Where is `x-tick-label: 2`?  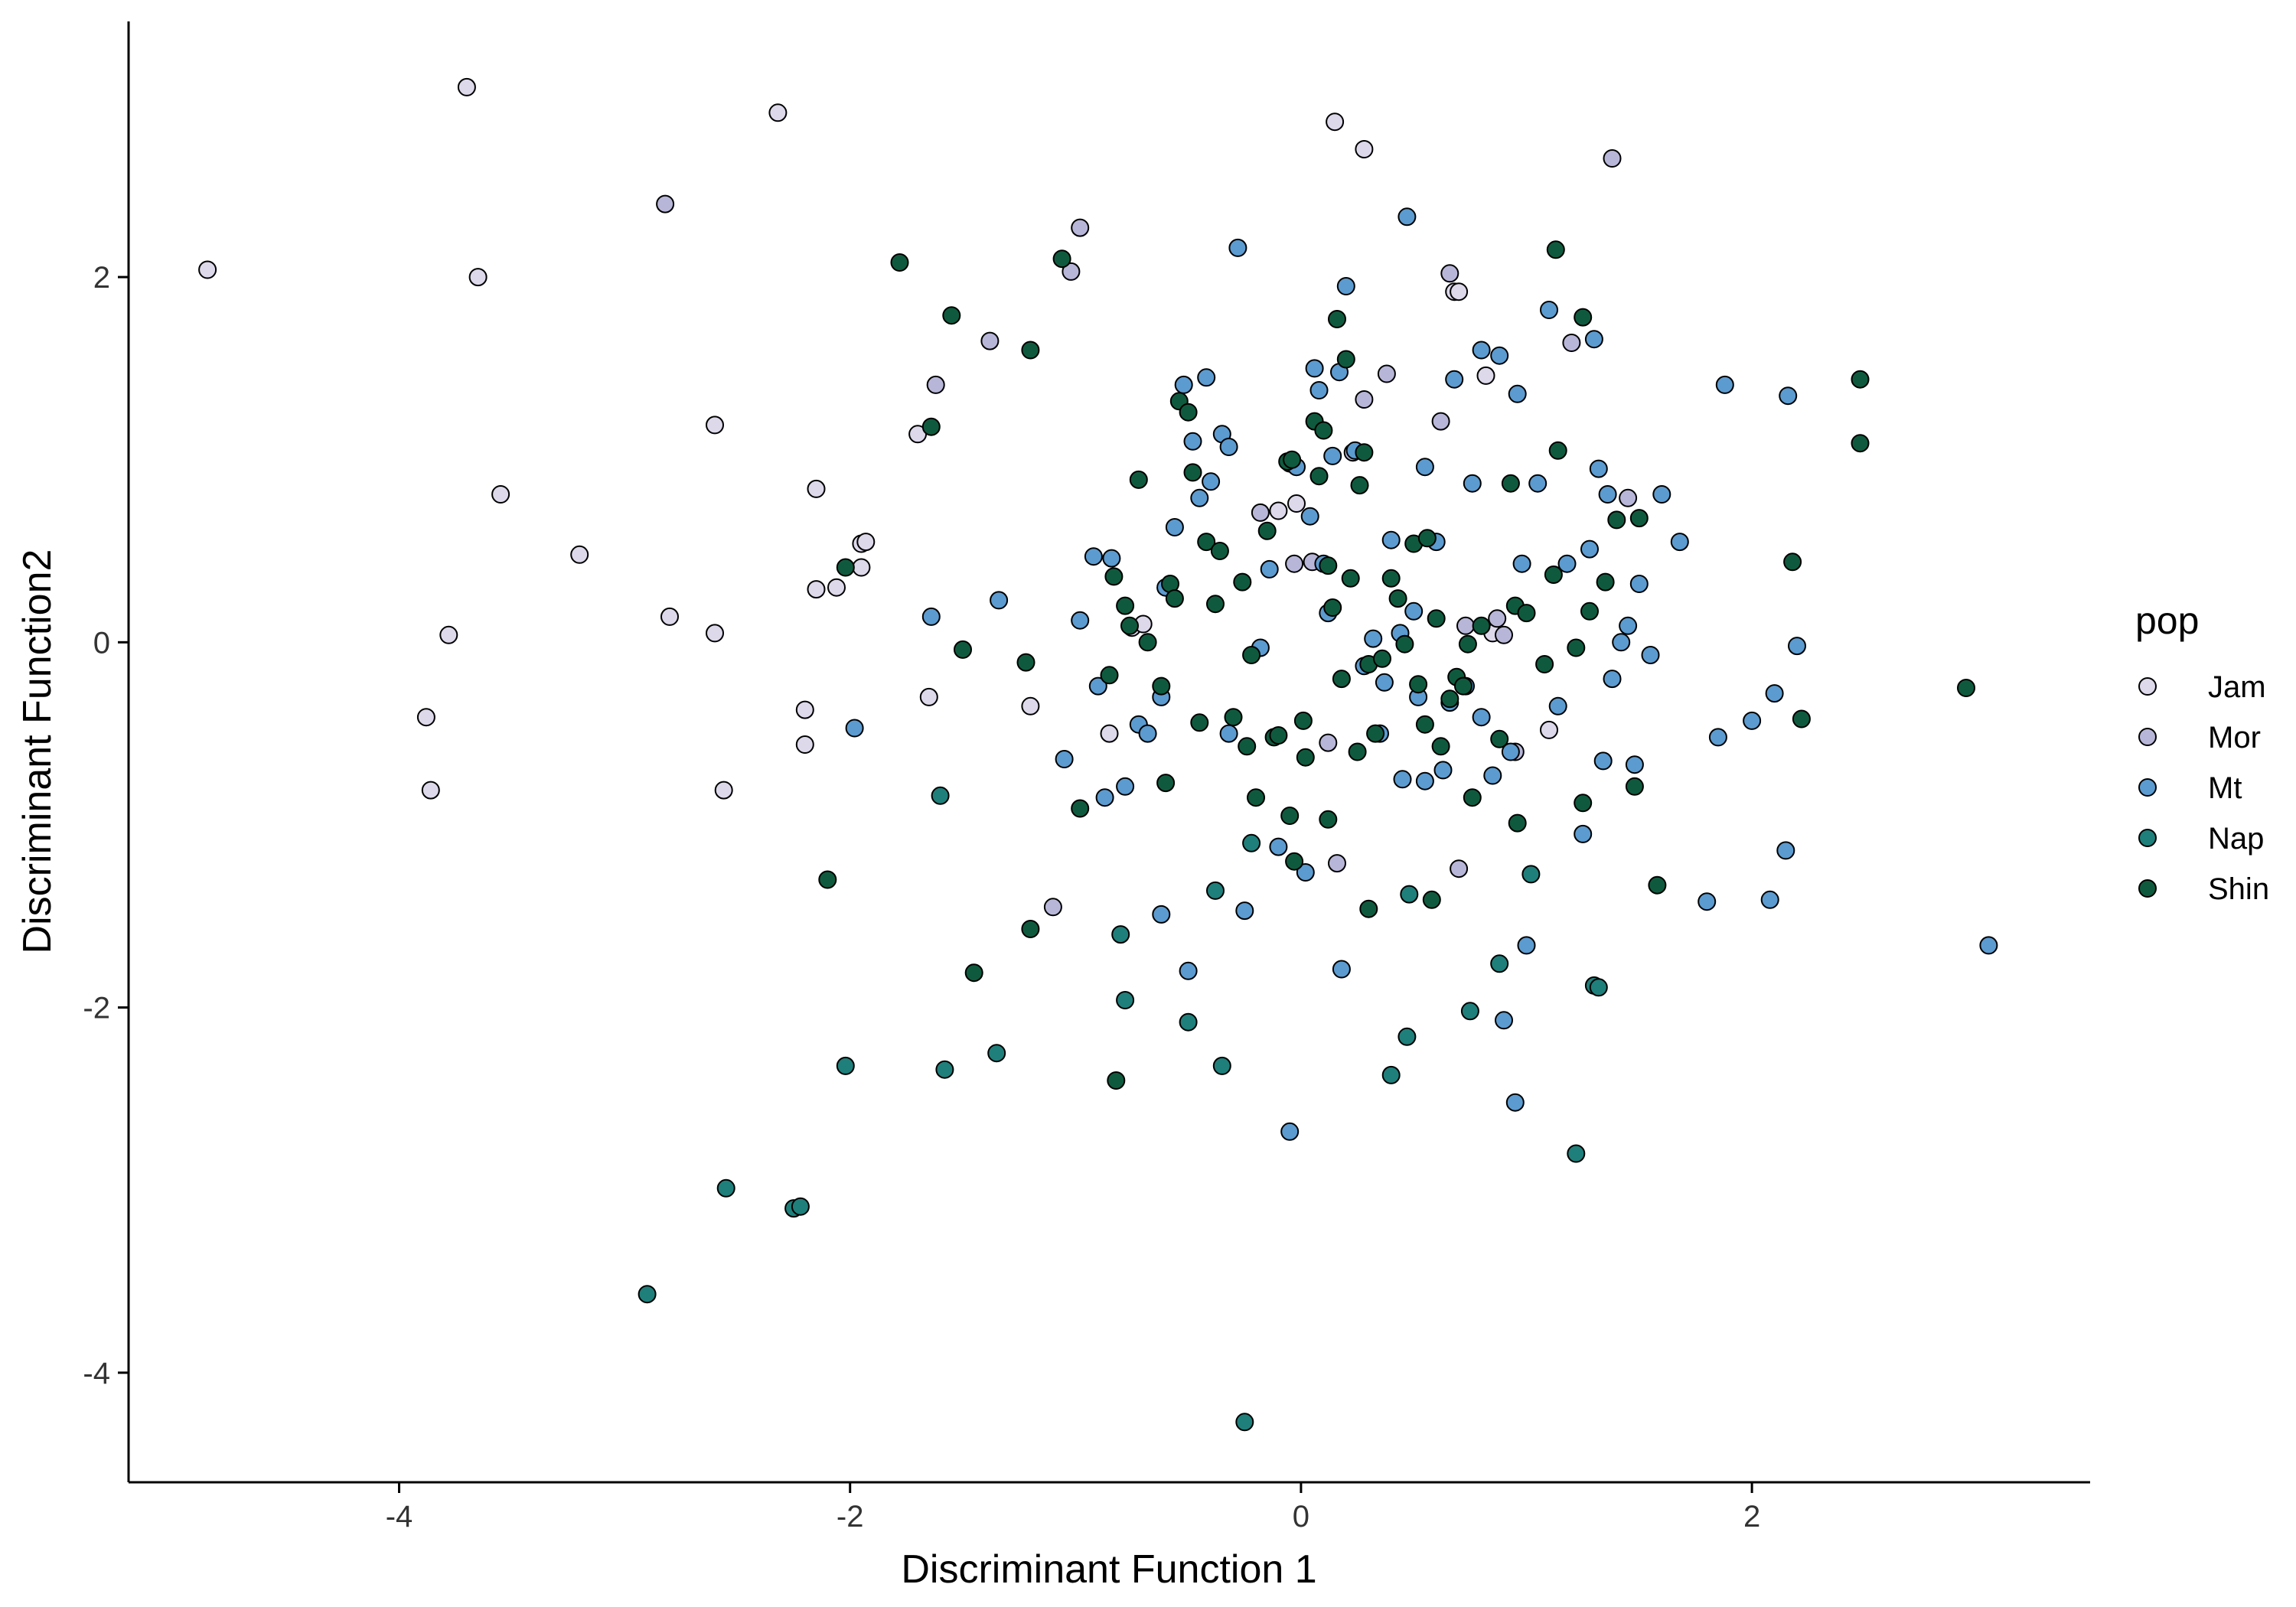
x-tick-label: 2 is located at coordinates (1751, 1517).